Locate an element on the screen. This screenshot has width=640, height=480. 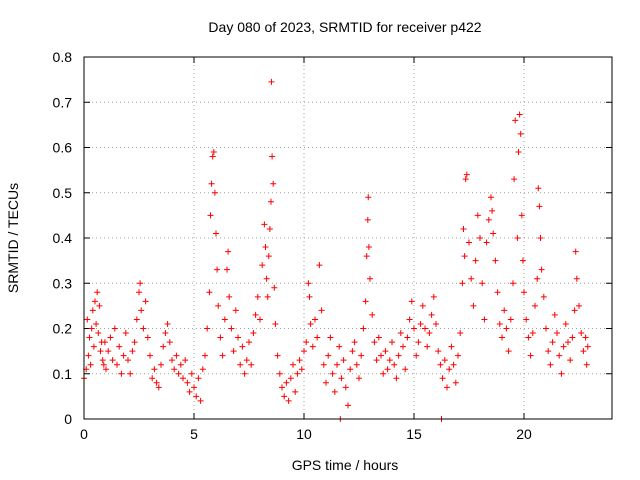
y-tick-label: 0.5 is located at coordinates (63, 193).